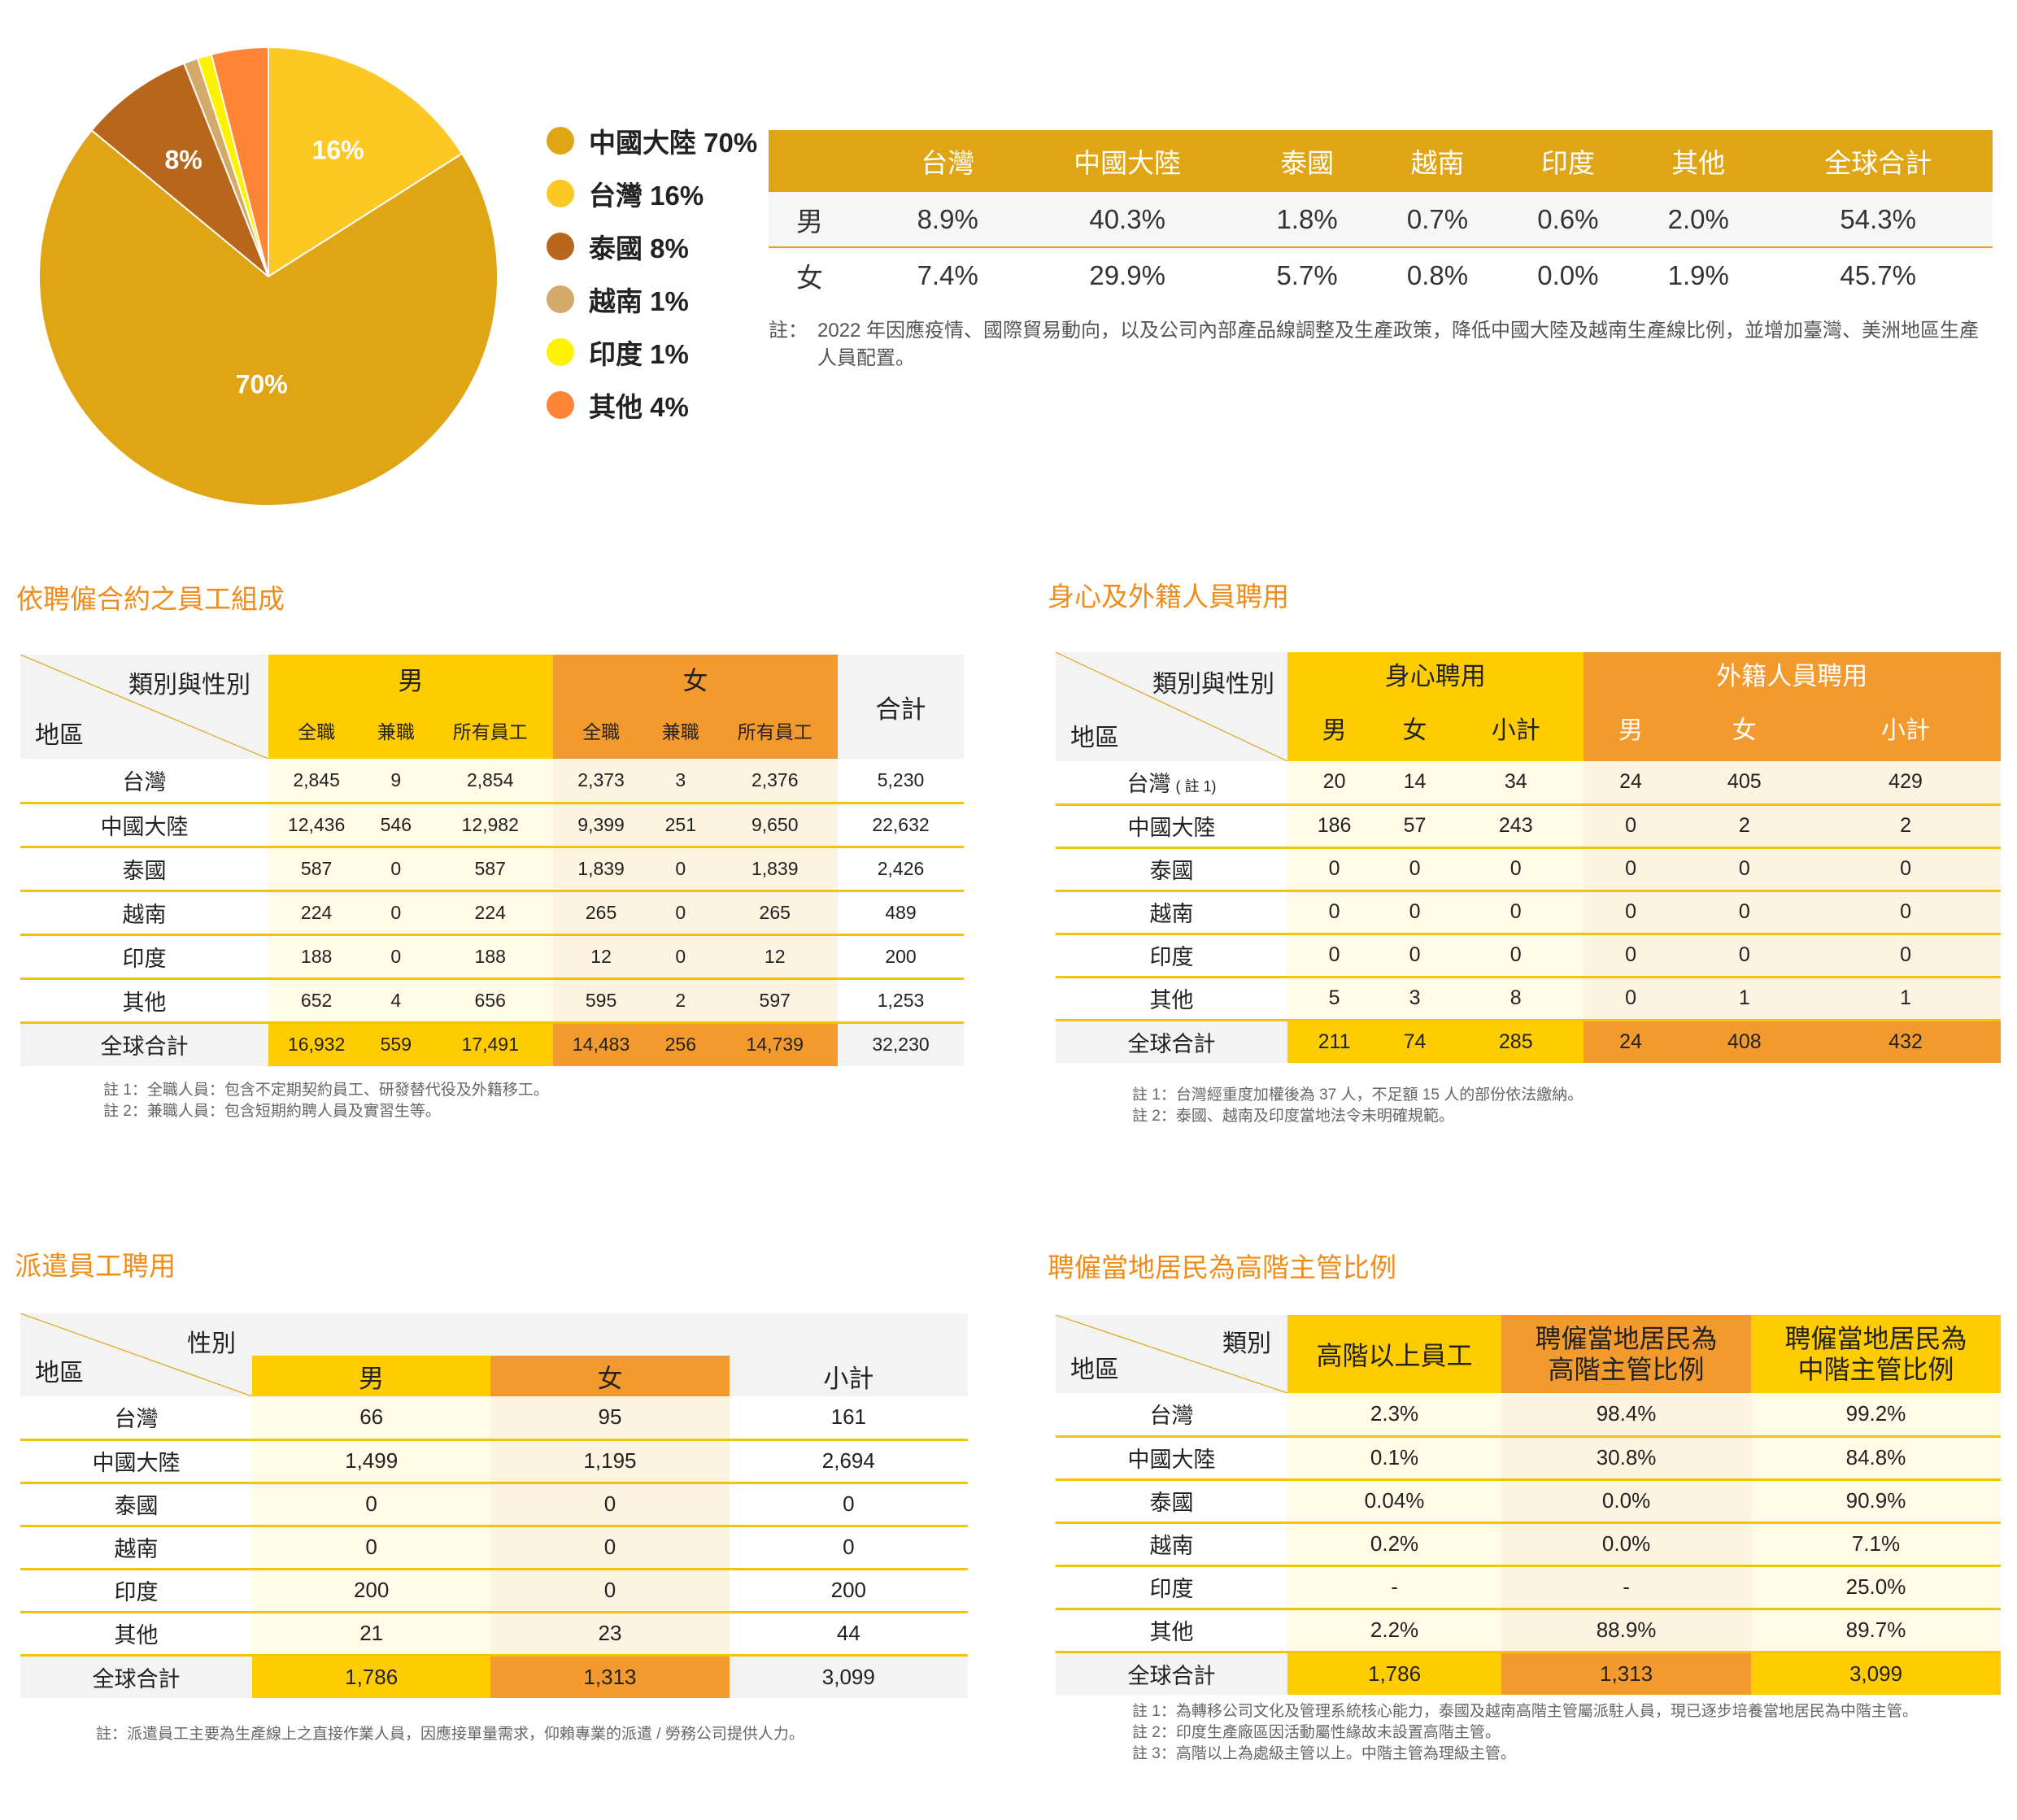 The width and height of the screenshot is (2017, 1820). Describe the element at coordinates (601, 731) in the screenshot. I see `sub-header: 全職` at that location.